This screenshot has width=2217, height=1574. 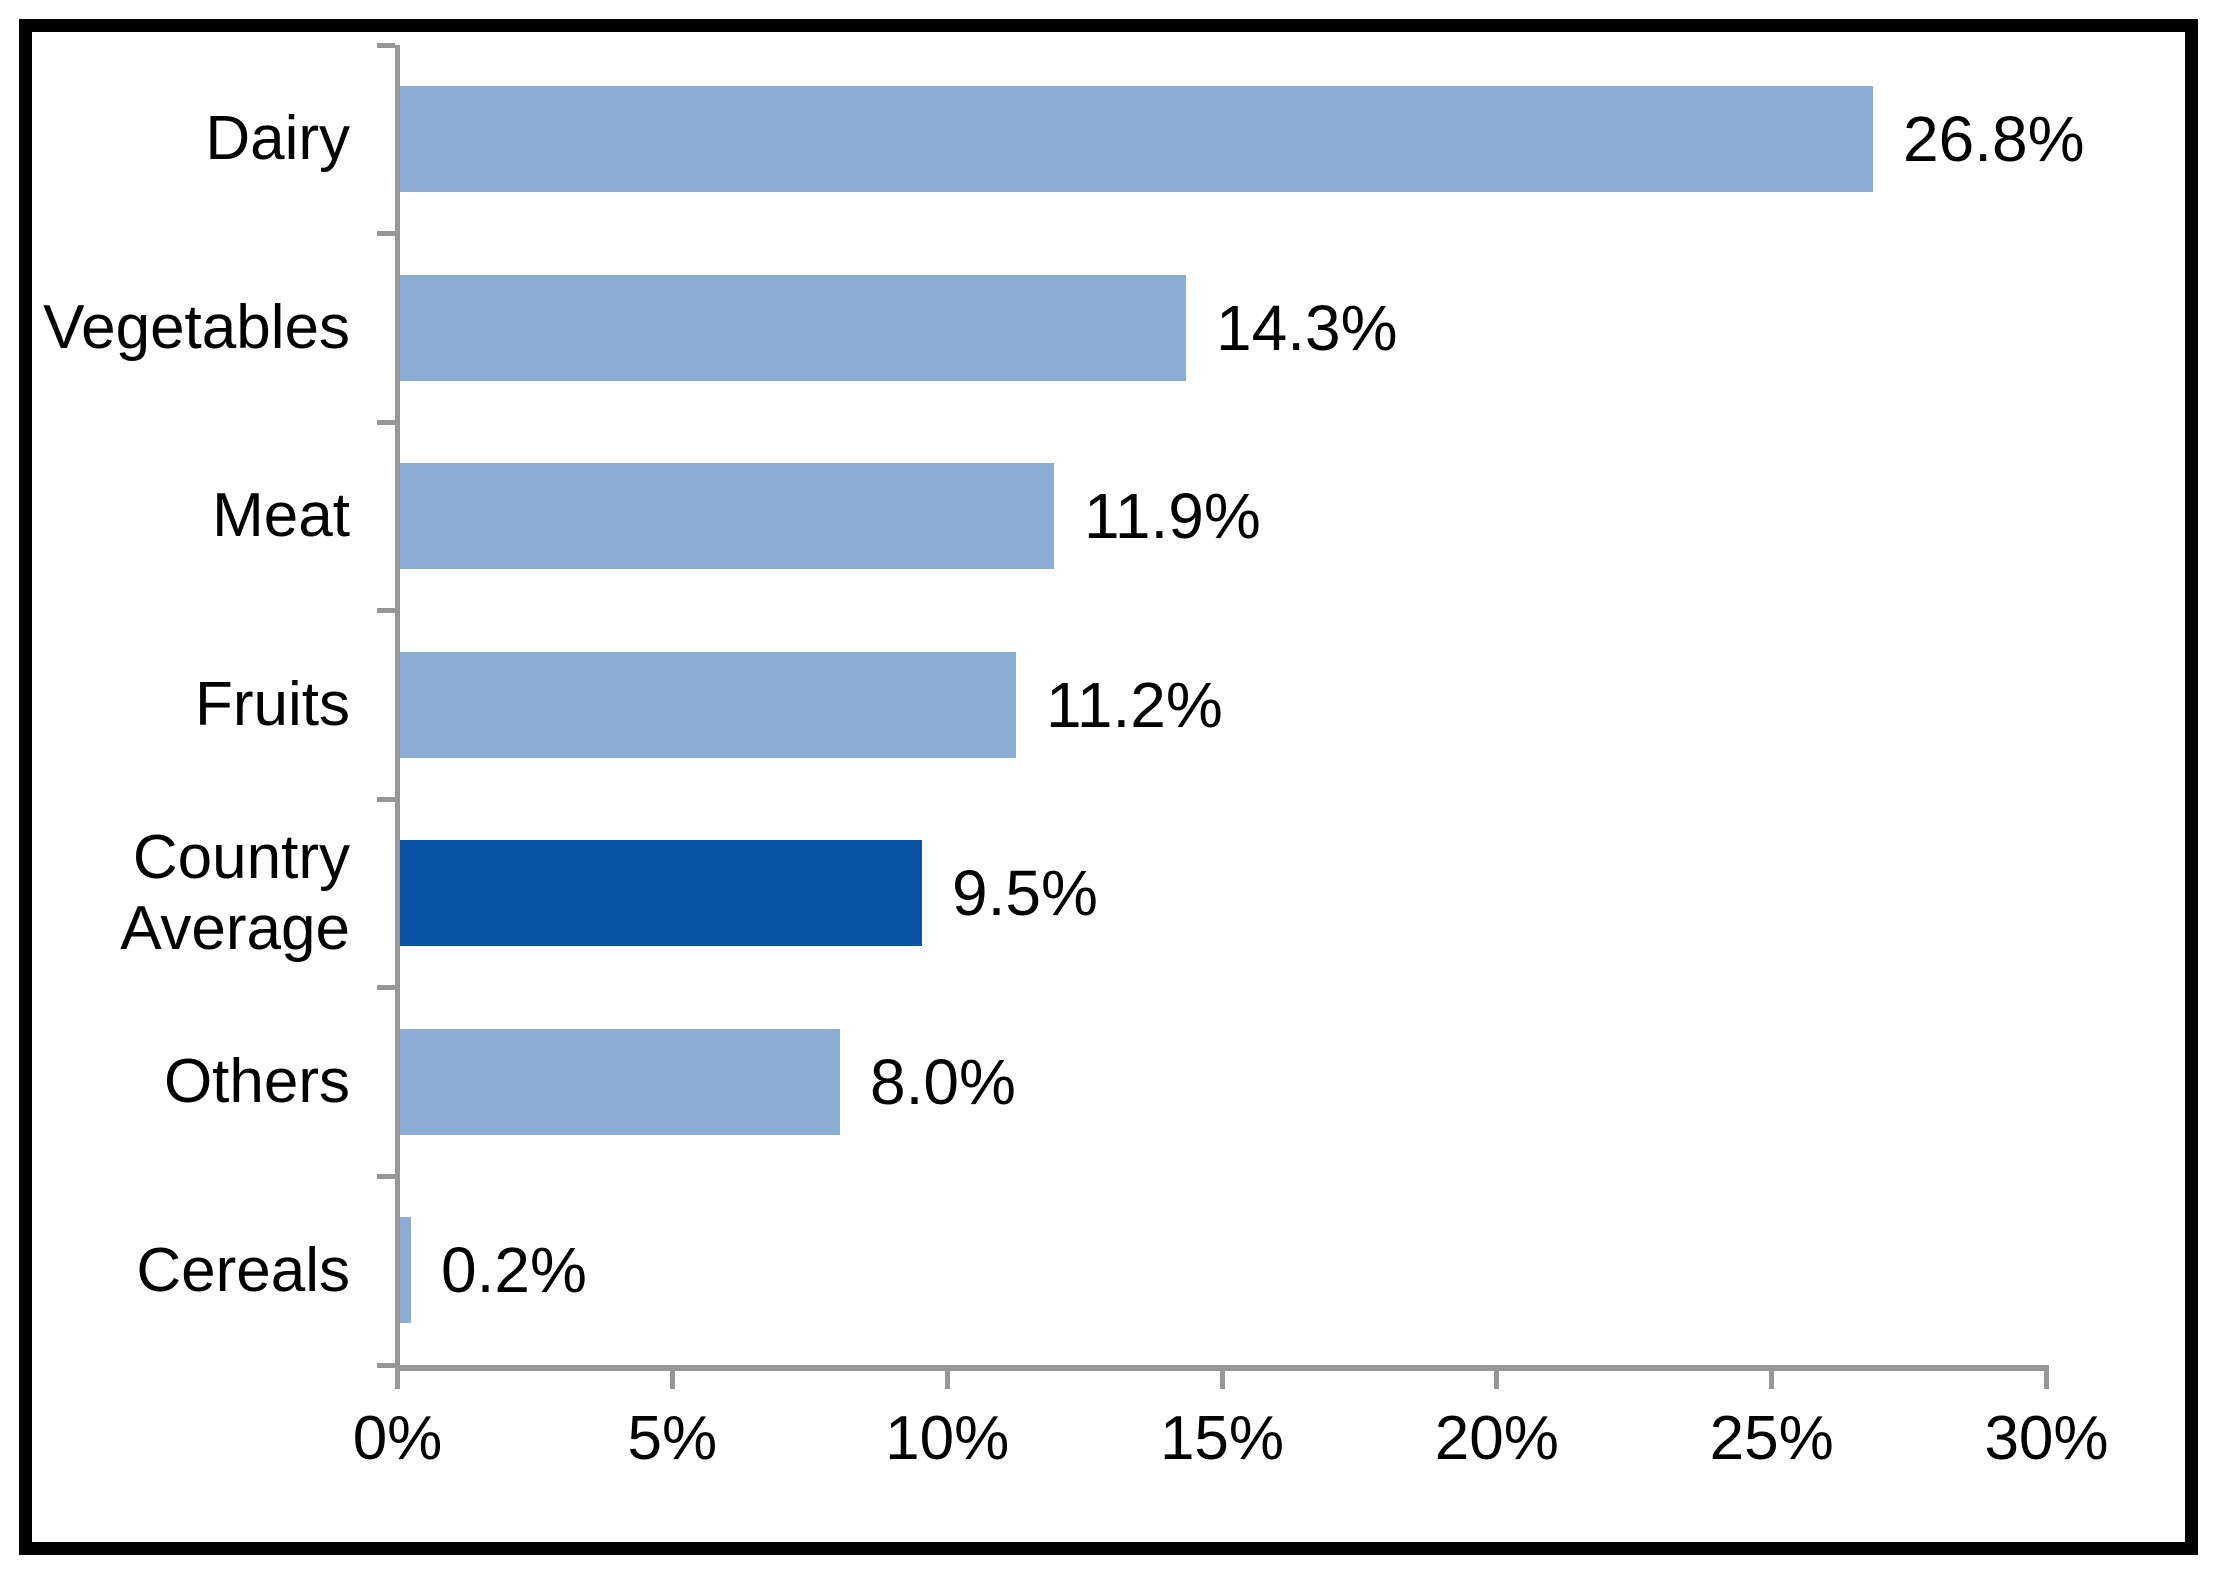 What do you see at coordinates (708, 704) in the screenshot?
I see `bar-fruits` at bounding box center [708, 704].